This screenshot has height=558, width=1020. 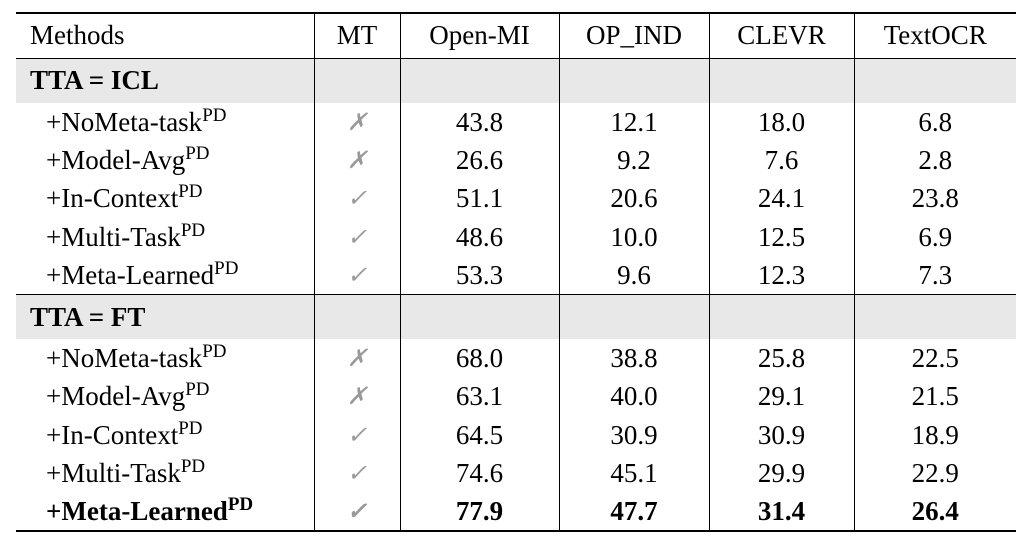 I want to click on value-cell: 43.8, so click(x=479, y=122).